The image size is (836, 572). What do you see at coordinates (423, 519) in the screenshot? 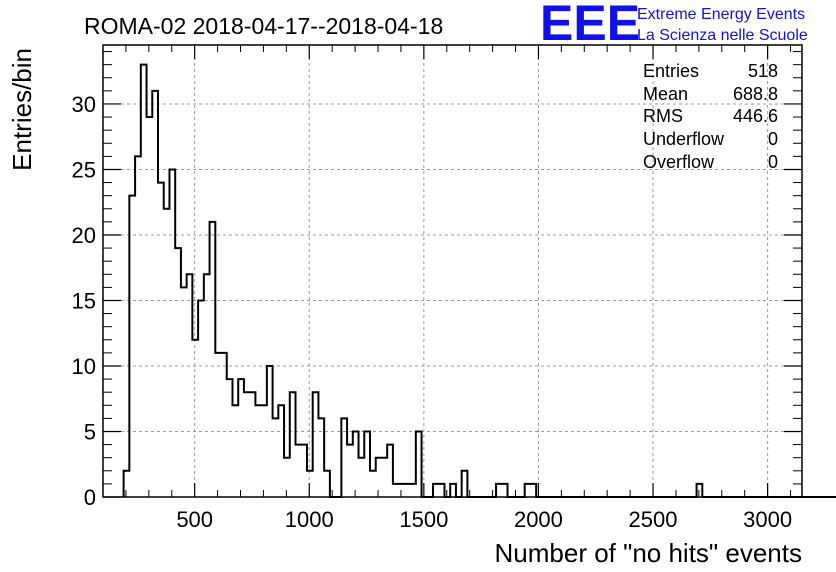
I see `x-tick-label: 1500` at bounding box center [423, 519].